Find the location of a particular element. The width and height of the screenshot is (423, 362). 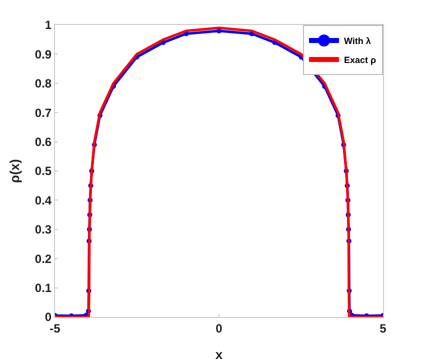

x-tick-label: 0 is located at coordinates (219, 328).